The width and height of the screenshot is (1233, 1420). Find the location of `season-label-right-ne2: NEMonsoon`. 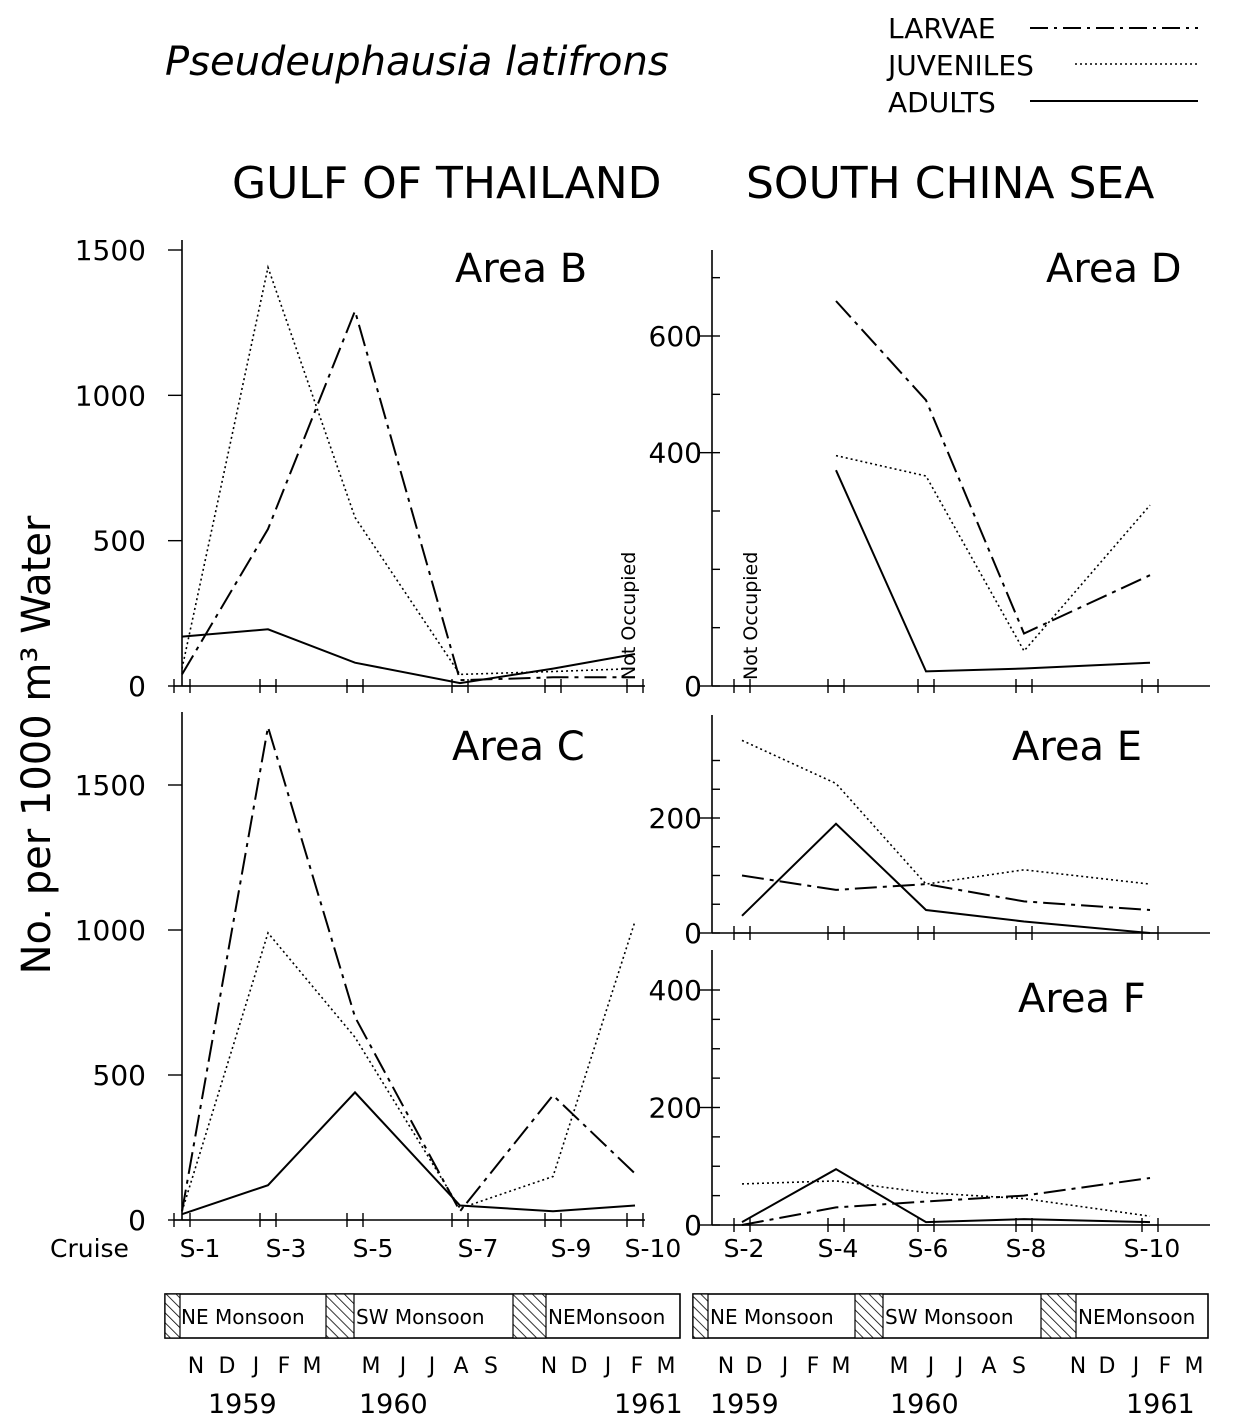

season-label-right-ne2: NEMonsoon is located at coordinates (1136, 1317).